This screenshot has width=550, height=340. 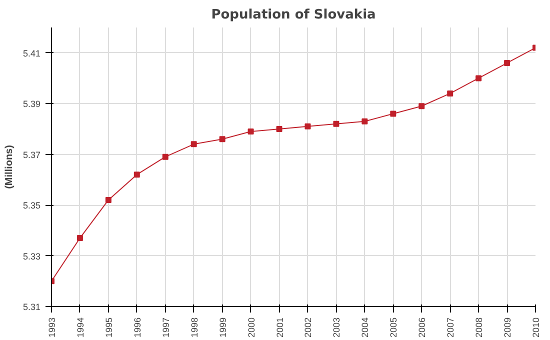 What do you see at coordinates (80, 327) in the screenshot?
I see `x-tick-label: 1994` at bounding box center [80, 327].